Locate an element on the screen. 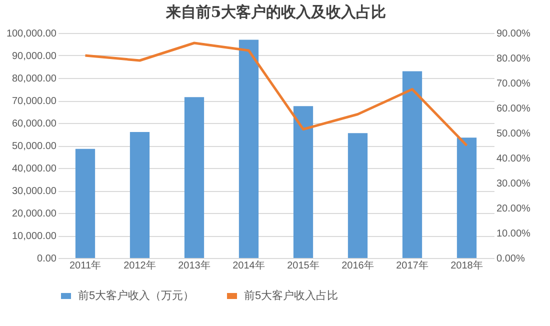  x-tick-label: 2011年 is located at coordinates (85, 266).